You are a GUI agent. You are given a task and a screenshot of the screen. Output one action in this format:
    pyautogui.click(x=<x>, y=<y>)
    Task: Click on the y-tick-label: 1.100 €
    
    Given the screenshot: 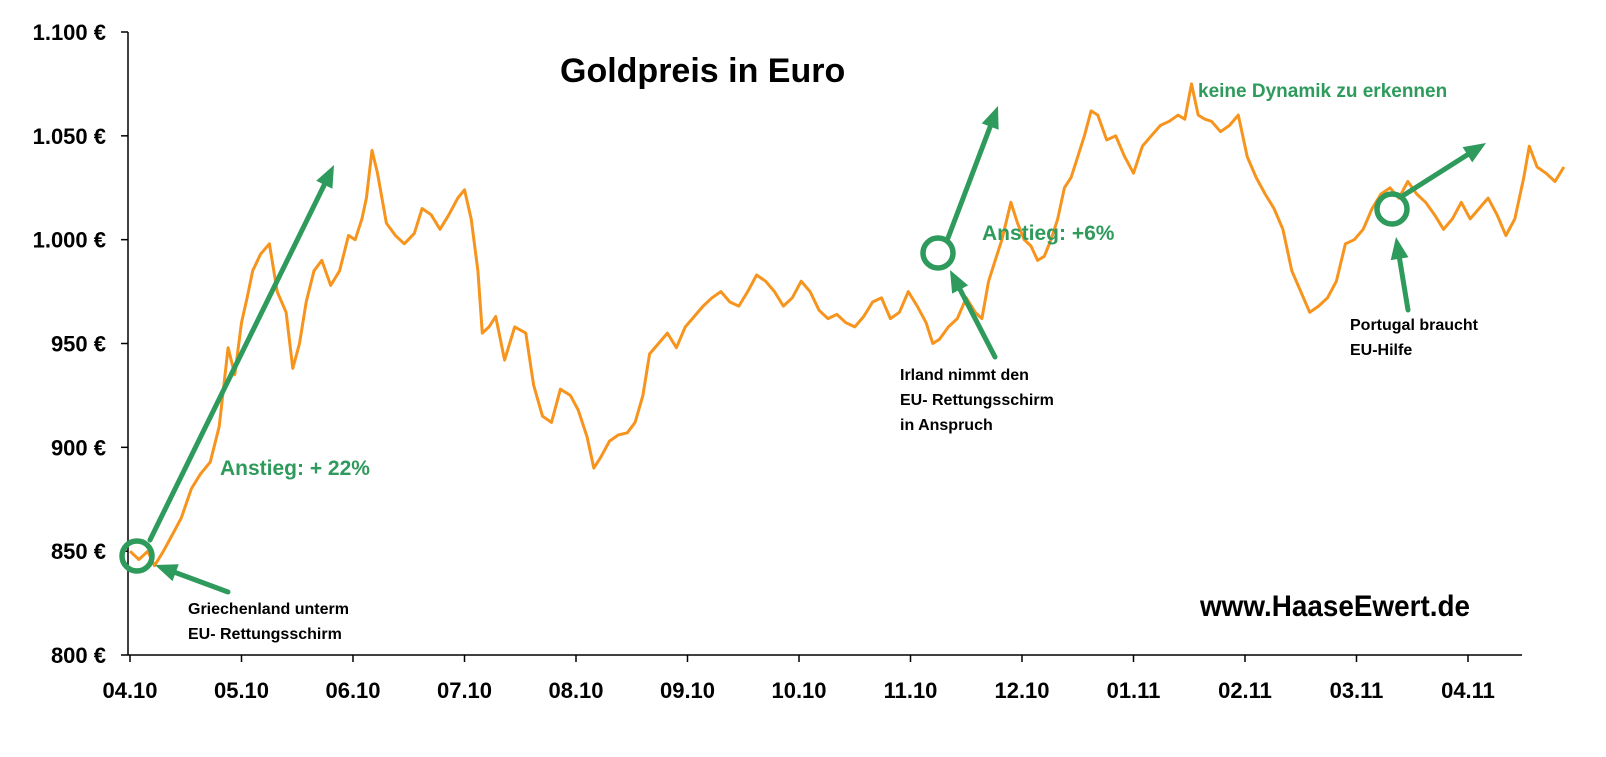 What is the action you would take?
    pyautogui.click(x=69, y=32)
    